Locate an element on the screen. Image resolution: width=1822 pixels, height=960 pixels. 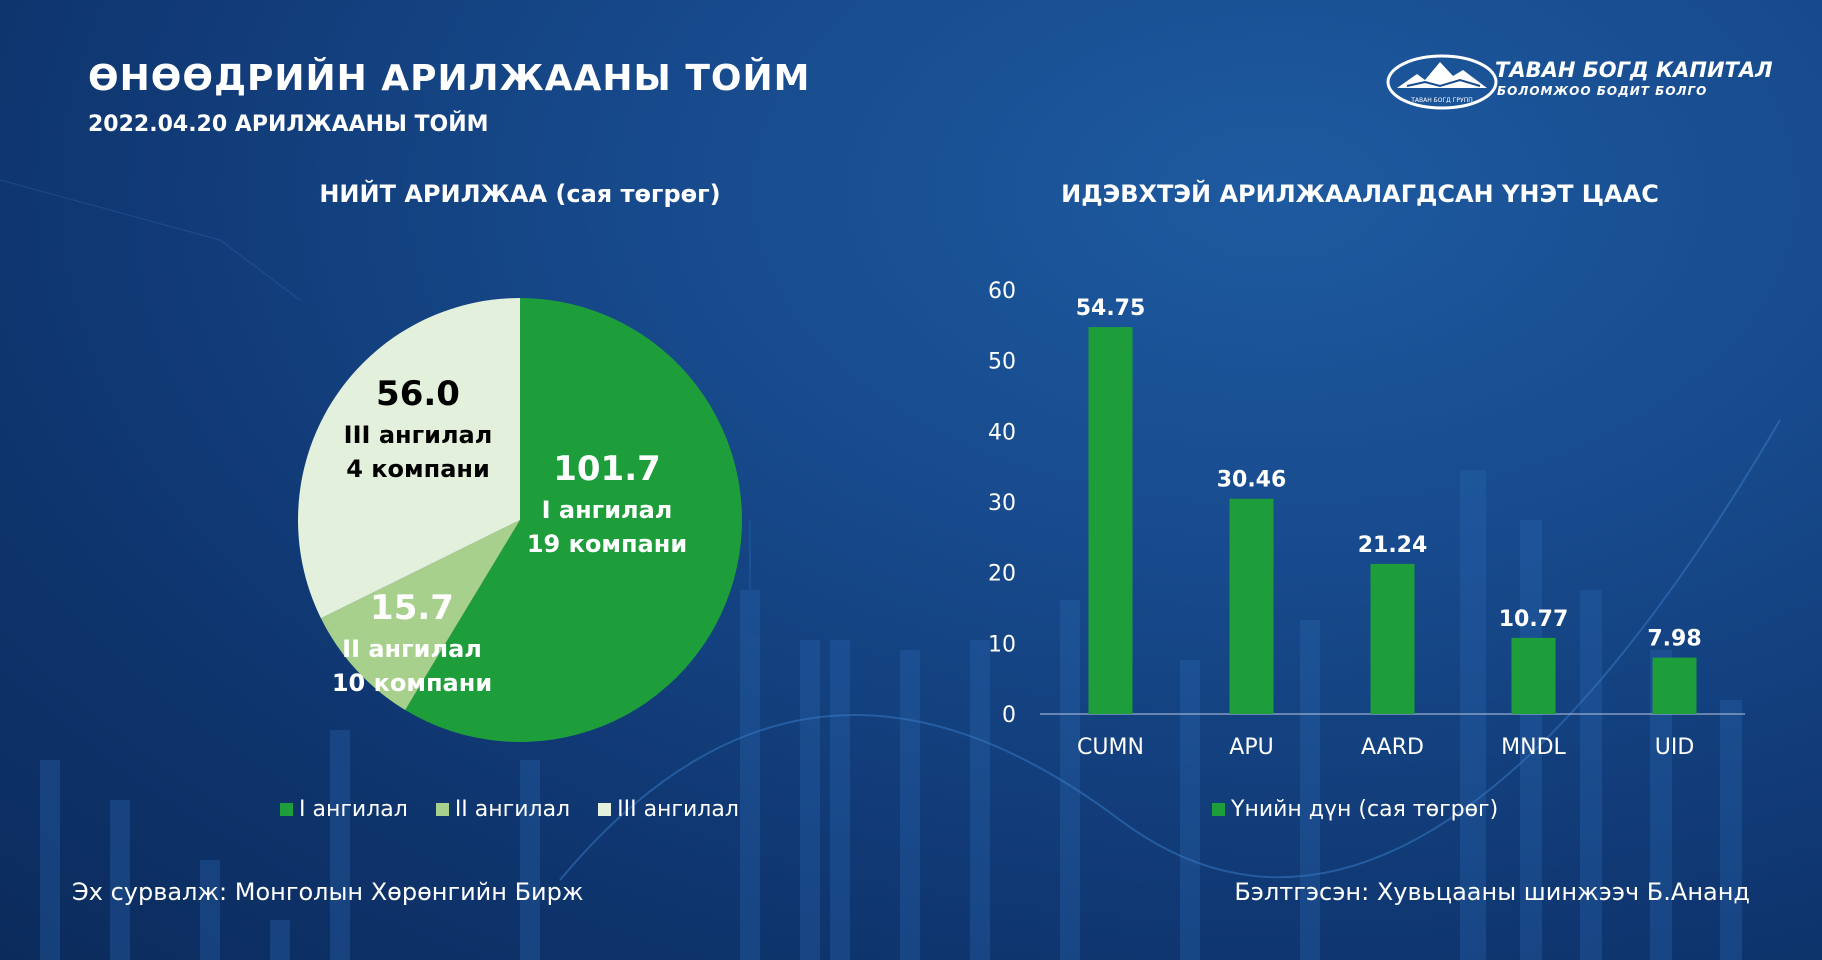
pie-value-label: 101.7 is located at coordinates (607, 469).